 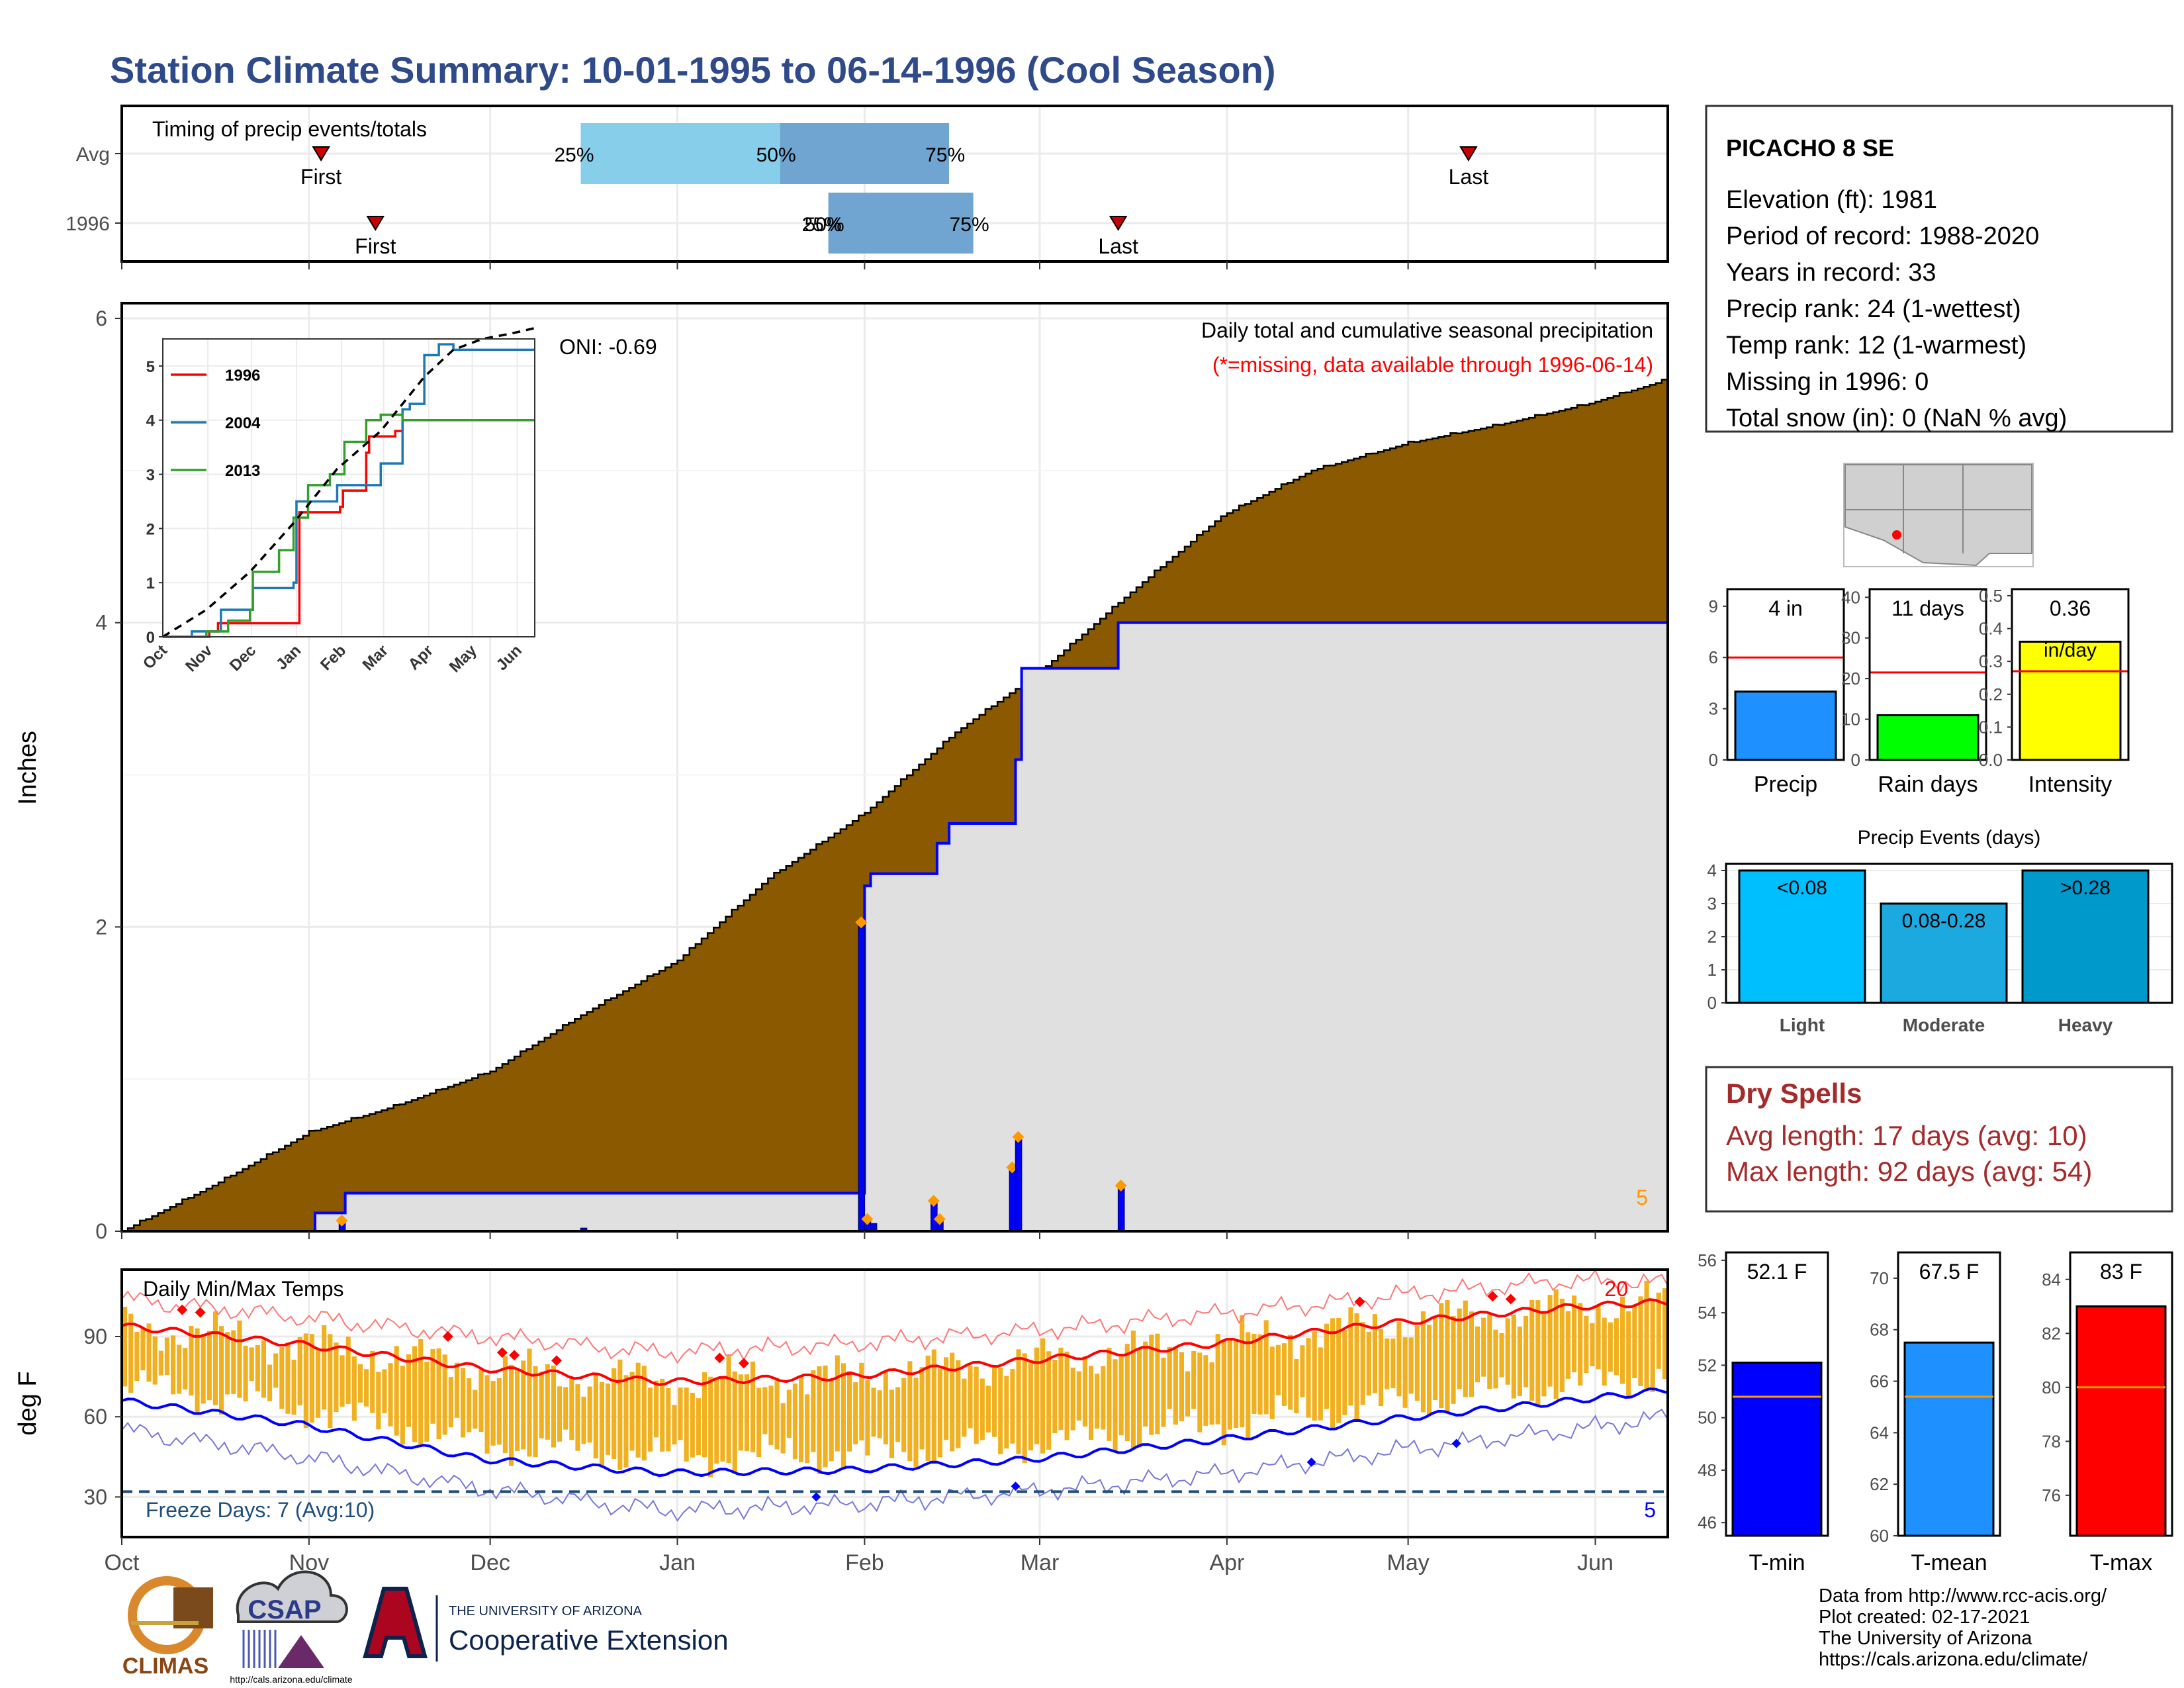 I want to click on mini-bar-ytick-label: 9, so click(x=1713, y=606).